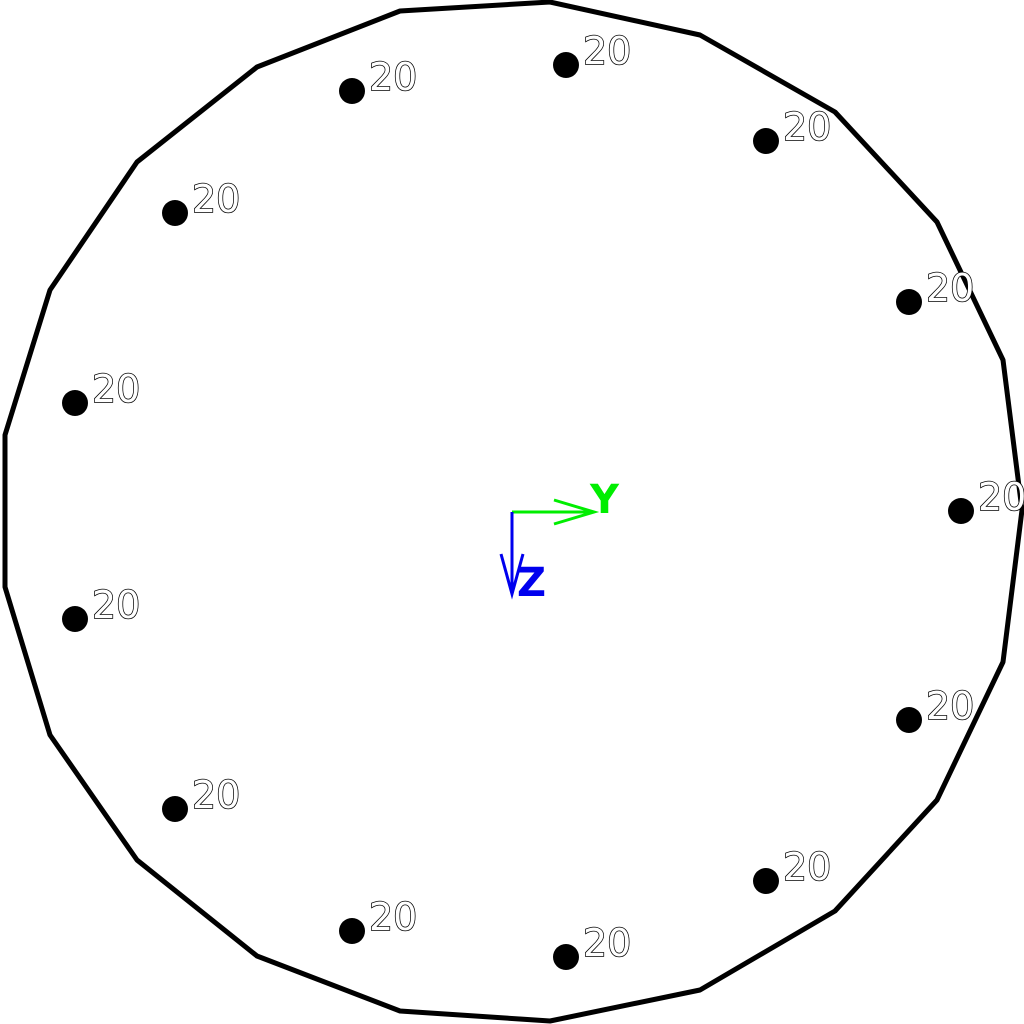 The height and width of the screenshot is (1024, 1024). What do you see at coordinates (216, 795) in the screenshot?
I see `rebar-label-9: 20` at bounding box center [216, 795].